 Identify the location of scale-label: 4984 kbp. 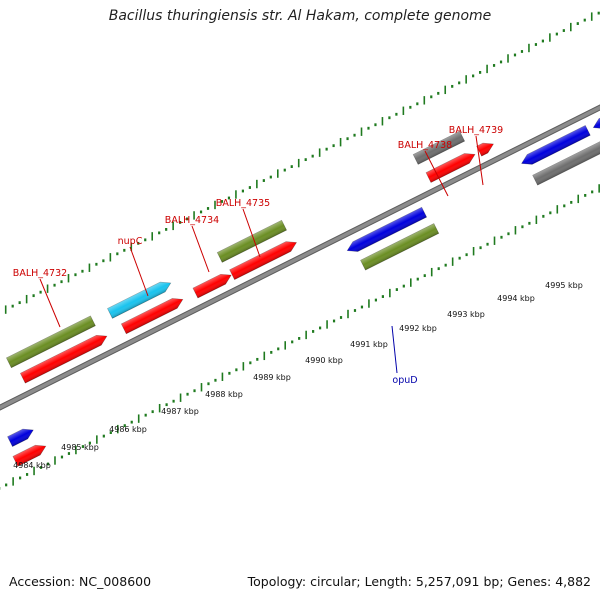
(32, 465).